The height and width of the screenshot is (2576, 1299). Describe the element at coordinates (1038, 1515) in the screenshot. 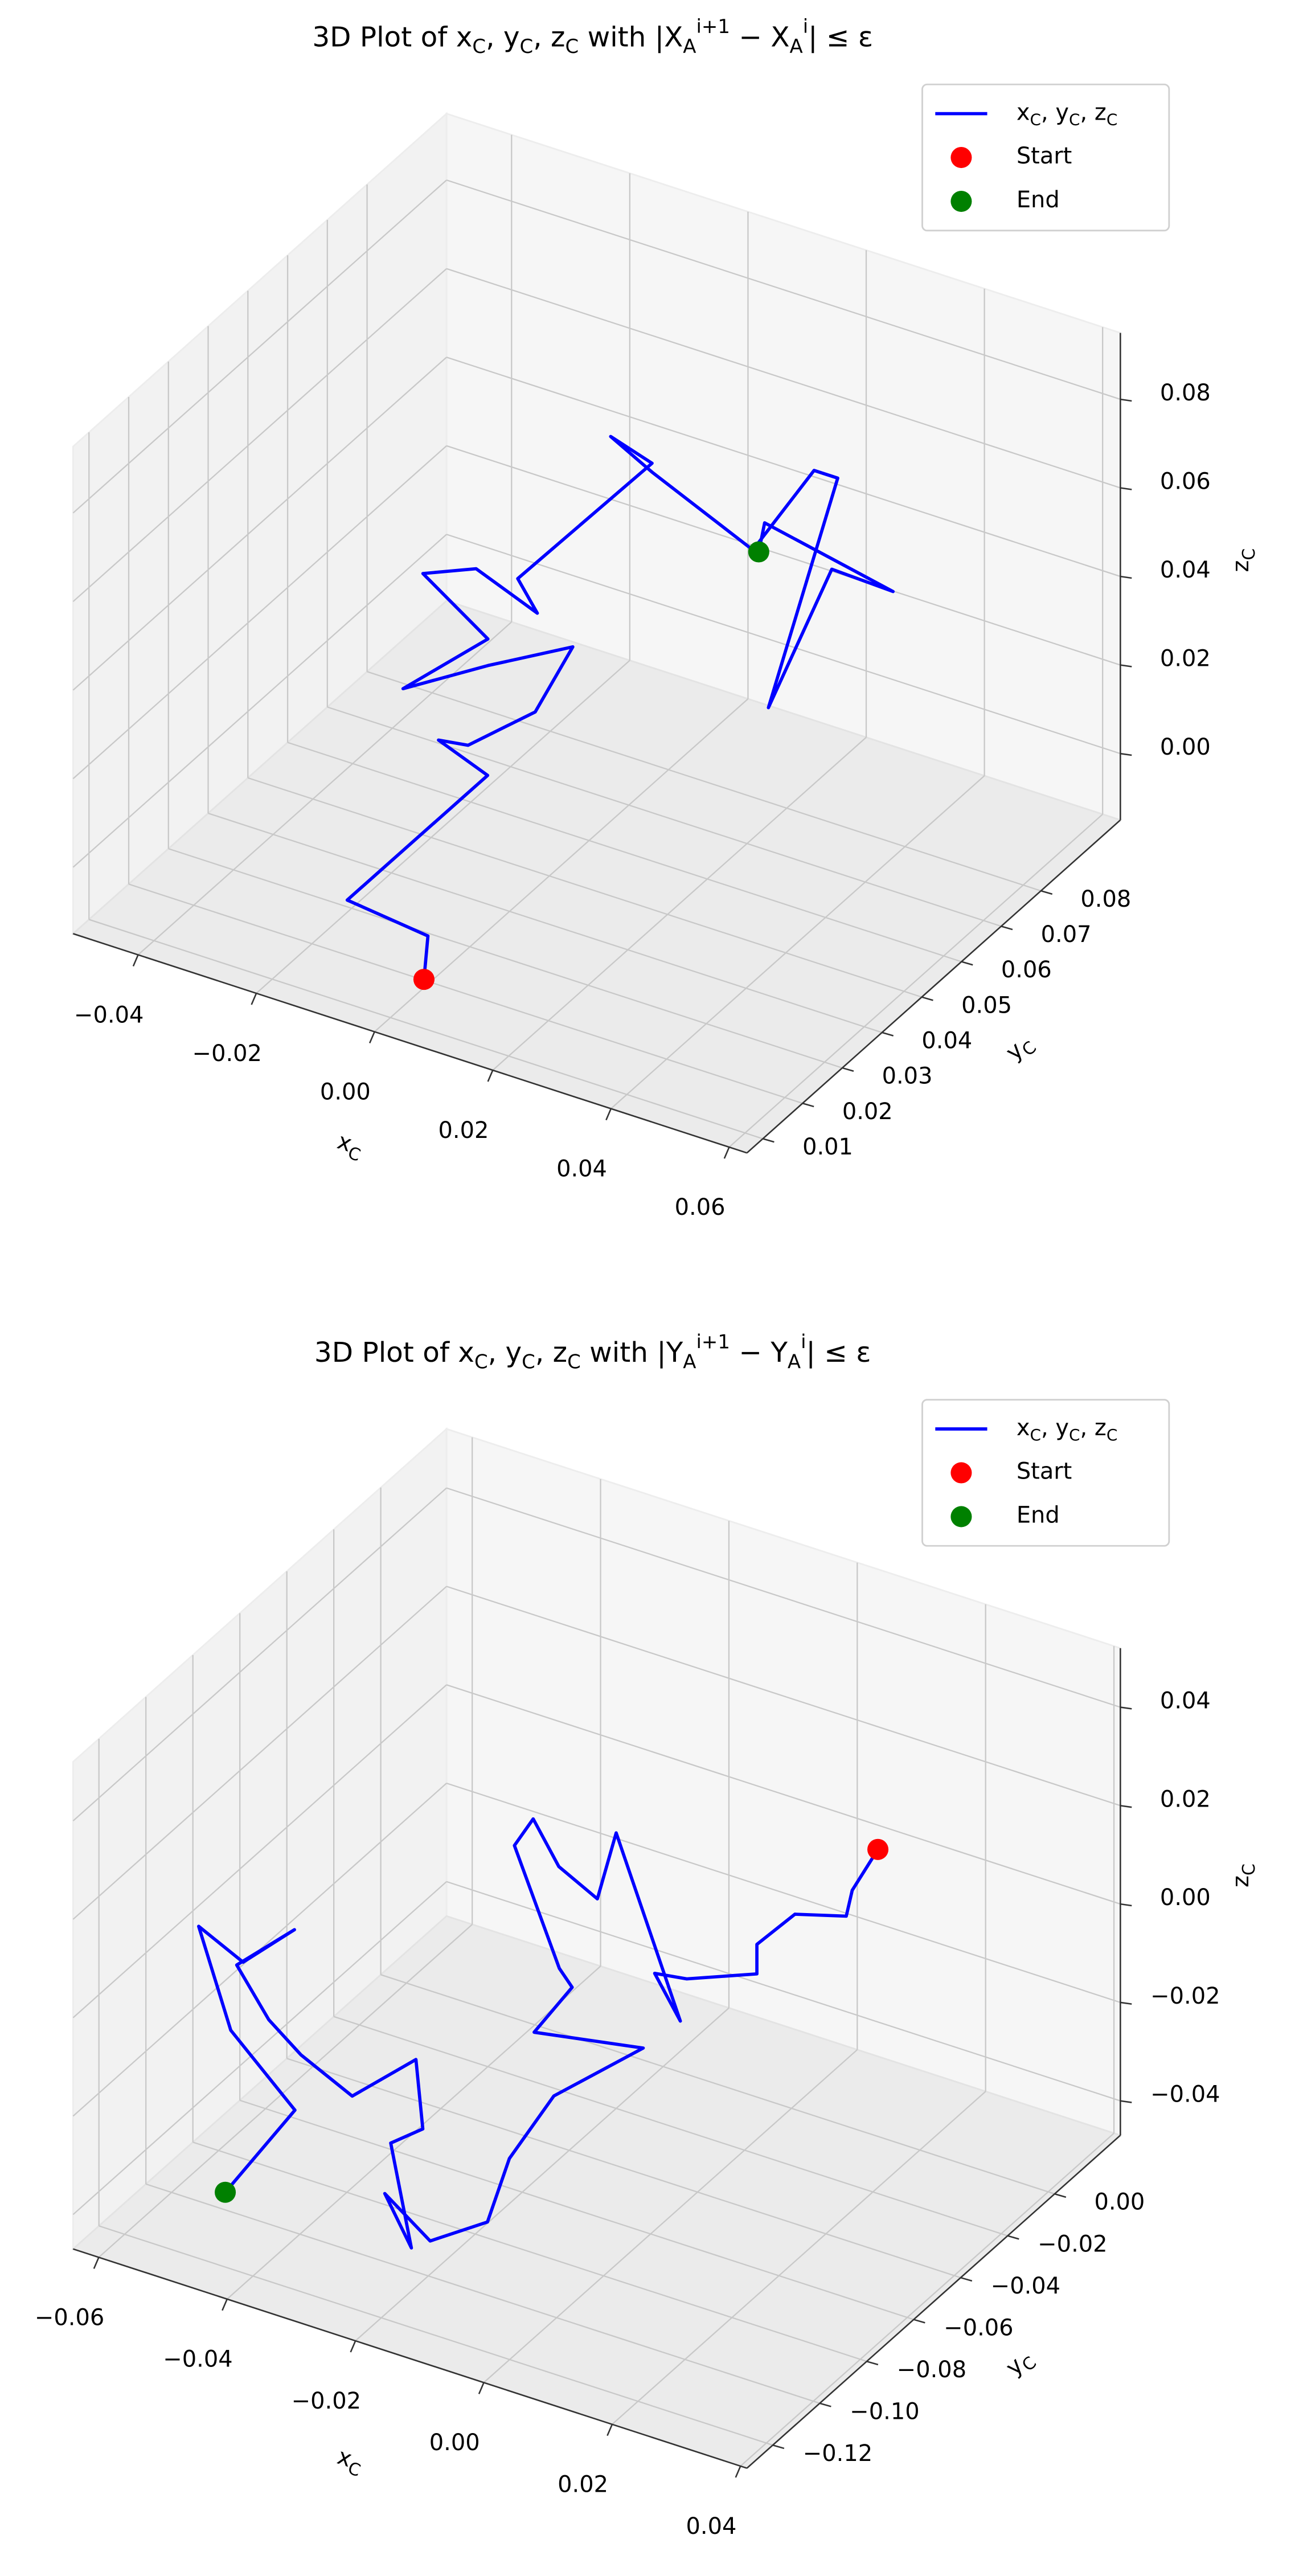

I see `legend-label: End` at that location.